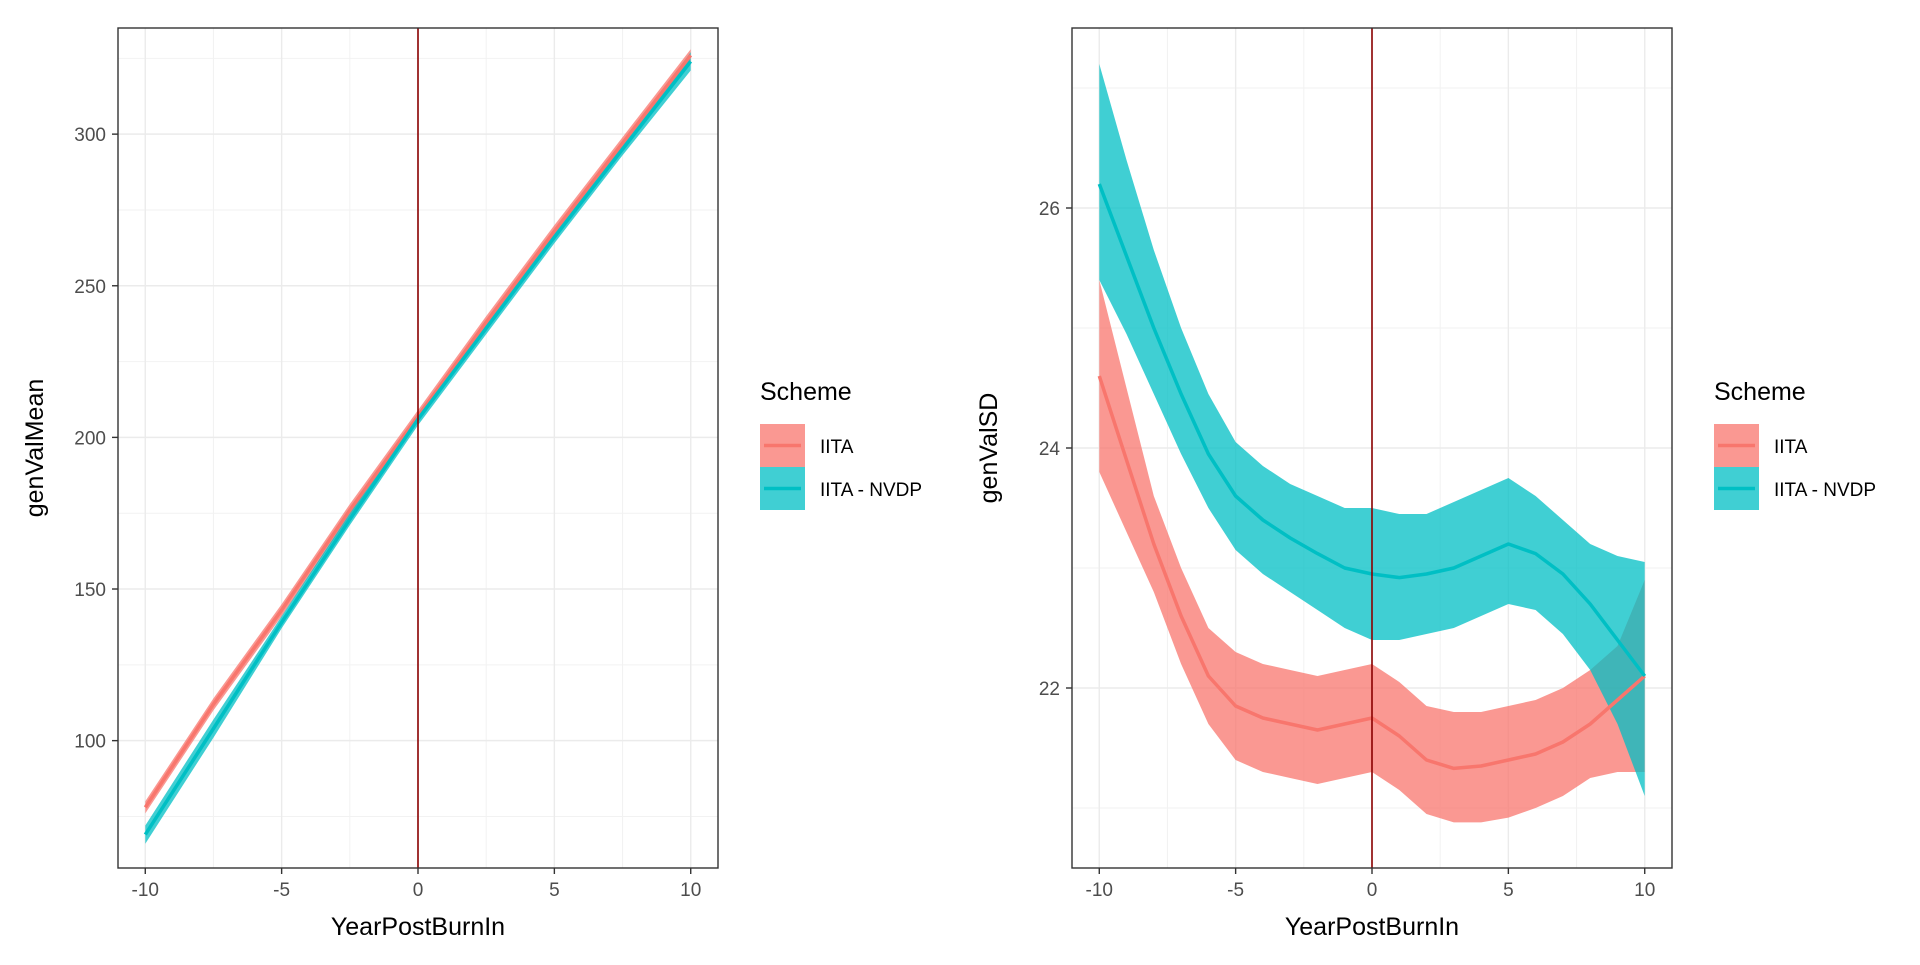 Image resolution: width=1920 pixels, height=965 pixels. What do you see at coordinates (1050, 449) in the screenshot?
I see `y-tick-label: 24` at bounding box center [1050, 449].